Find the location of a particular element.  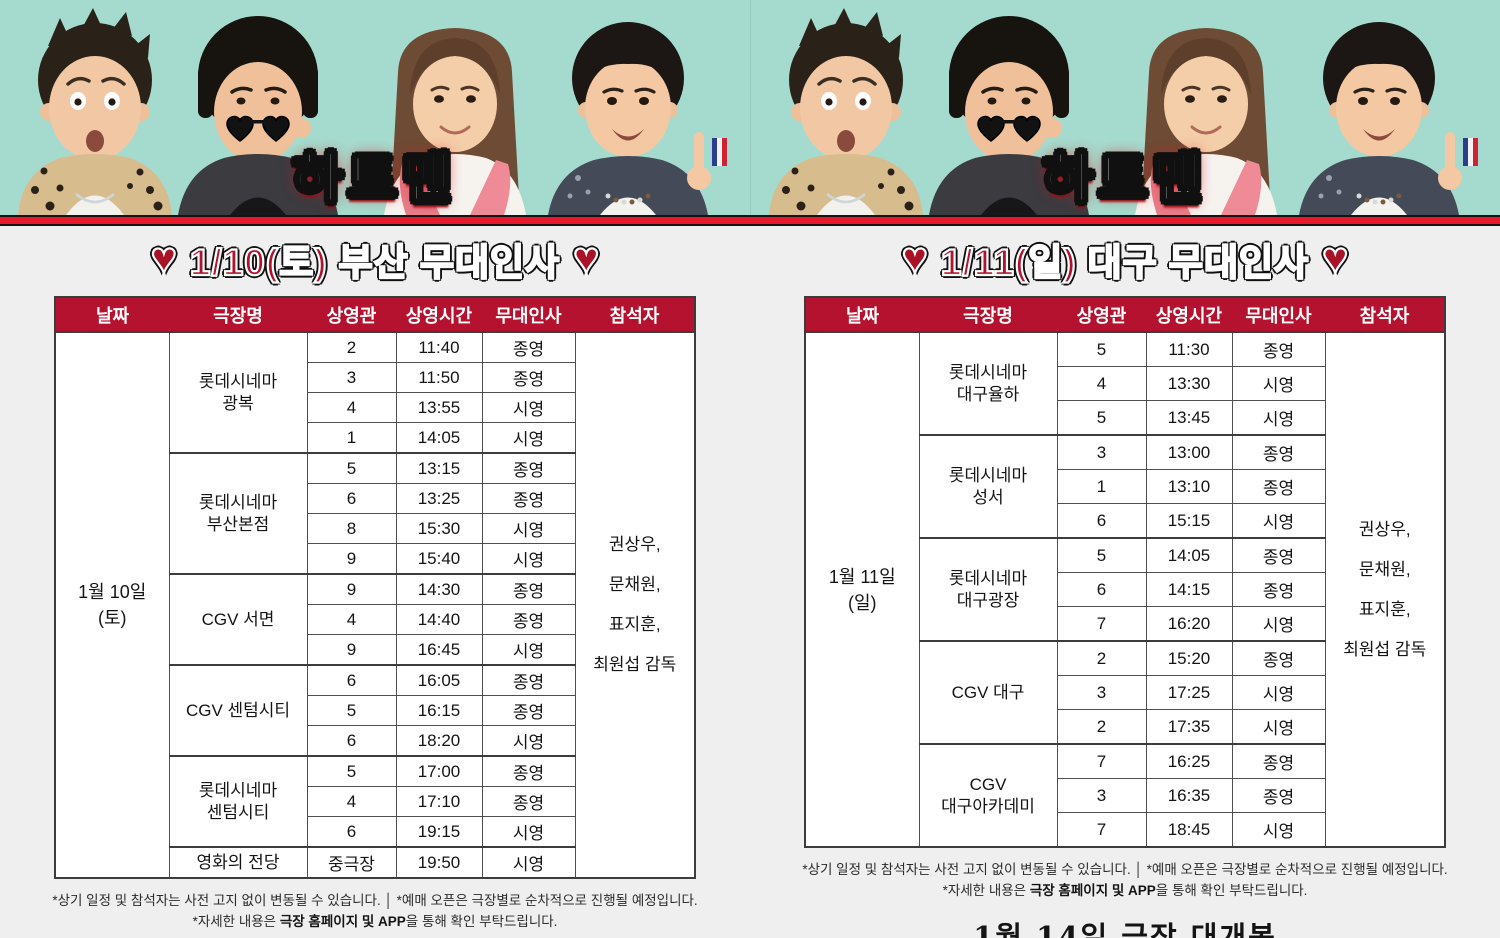

banner-half-left: 하트맨 is located at coordinates (375, 107).